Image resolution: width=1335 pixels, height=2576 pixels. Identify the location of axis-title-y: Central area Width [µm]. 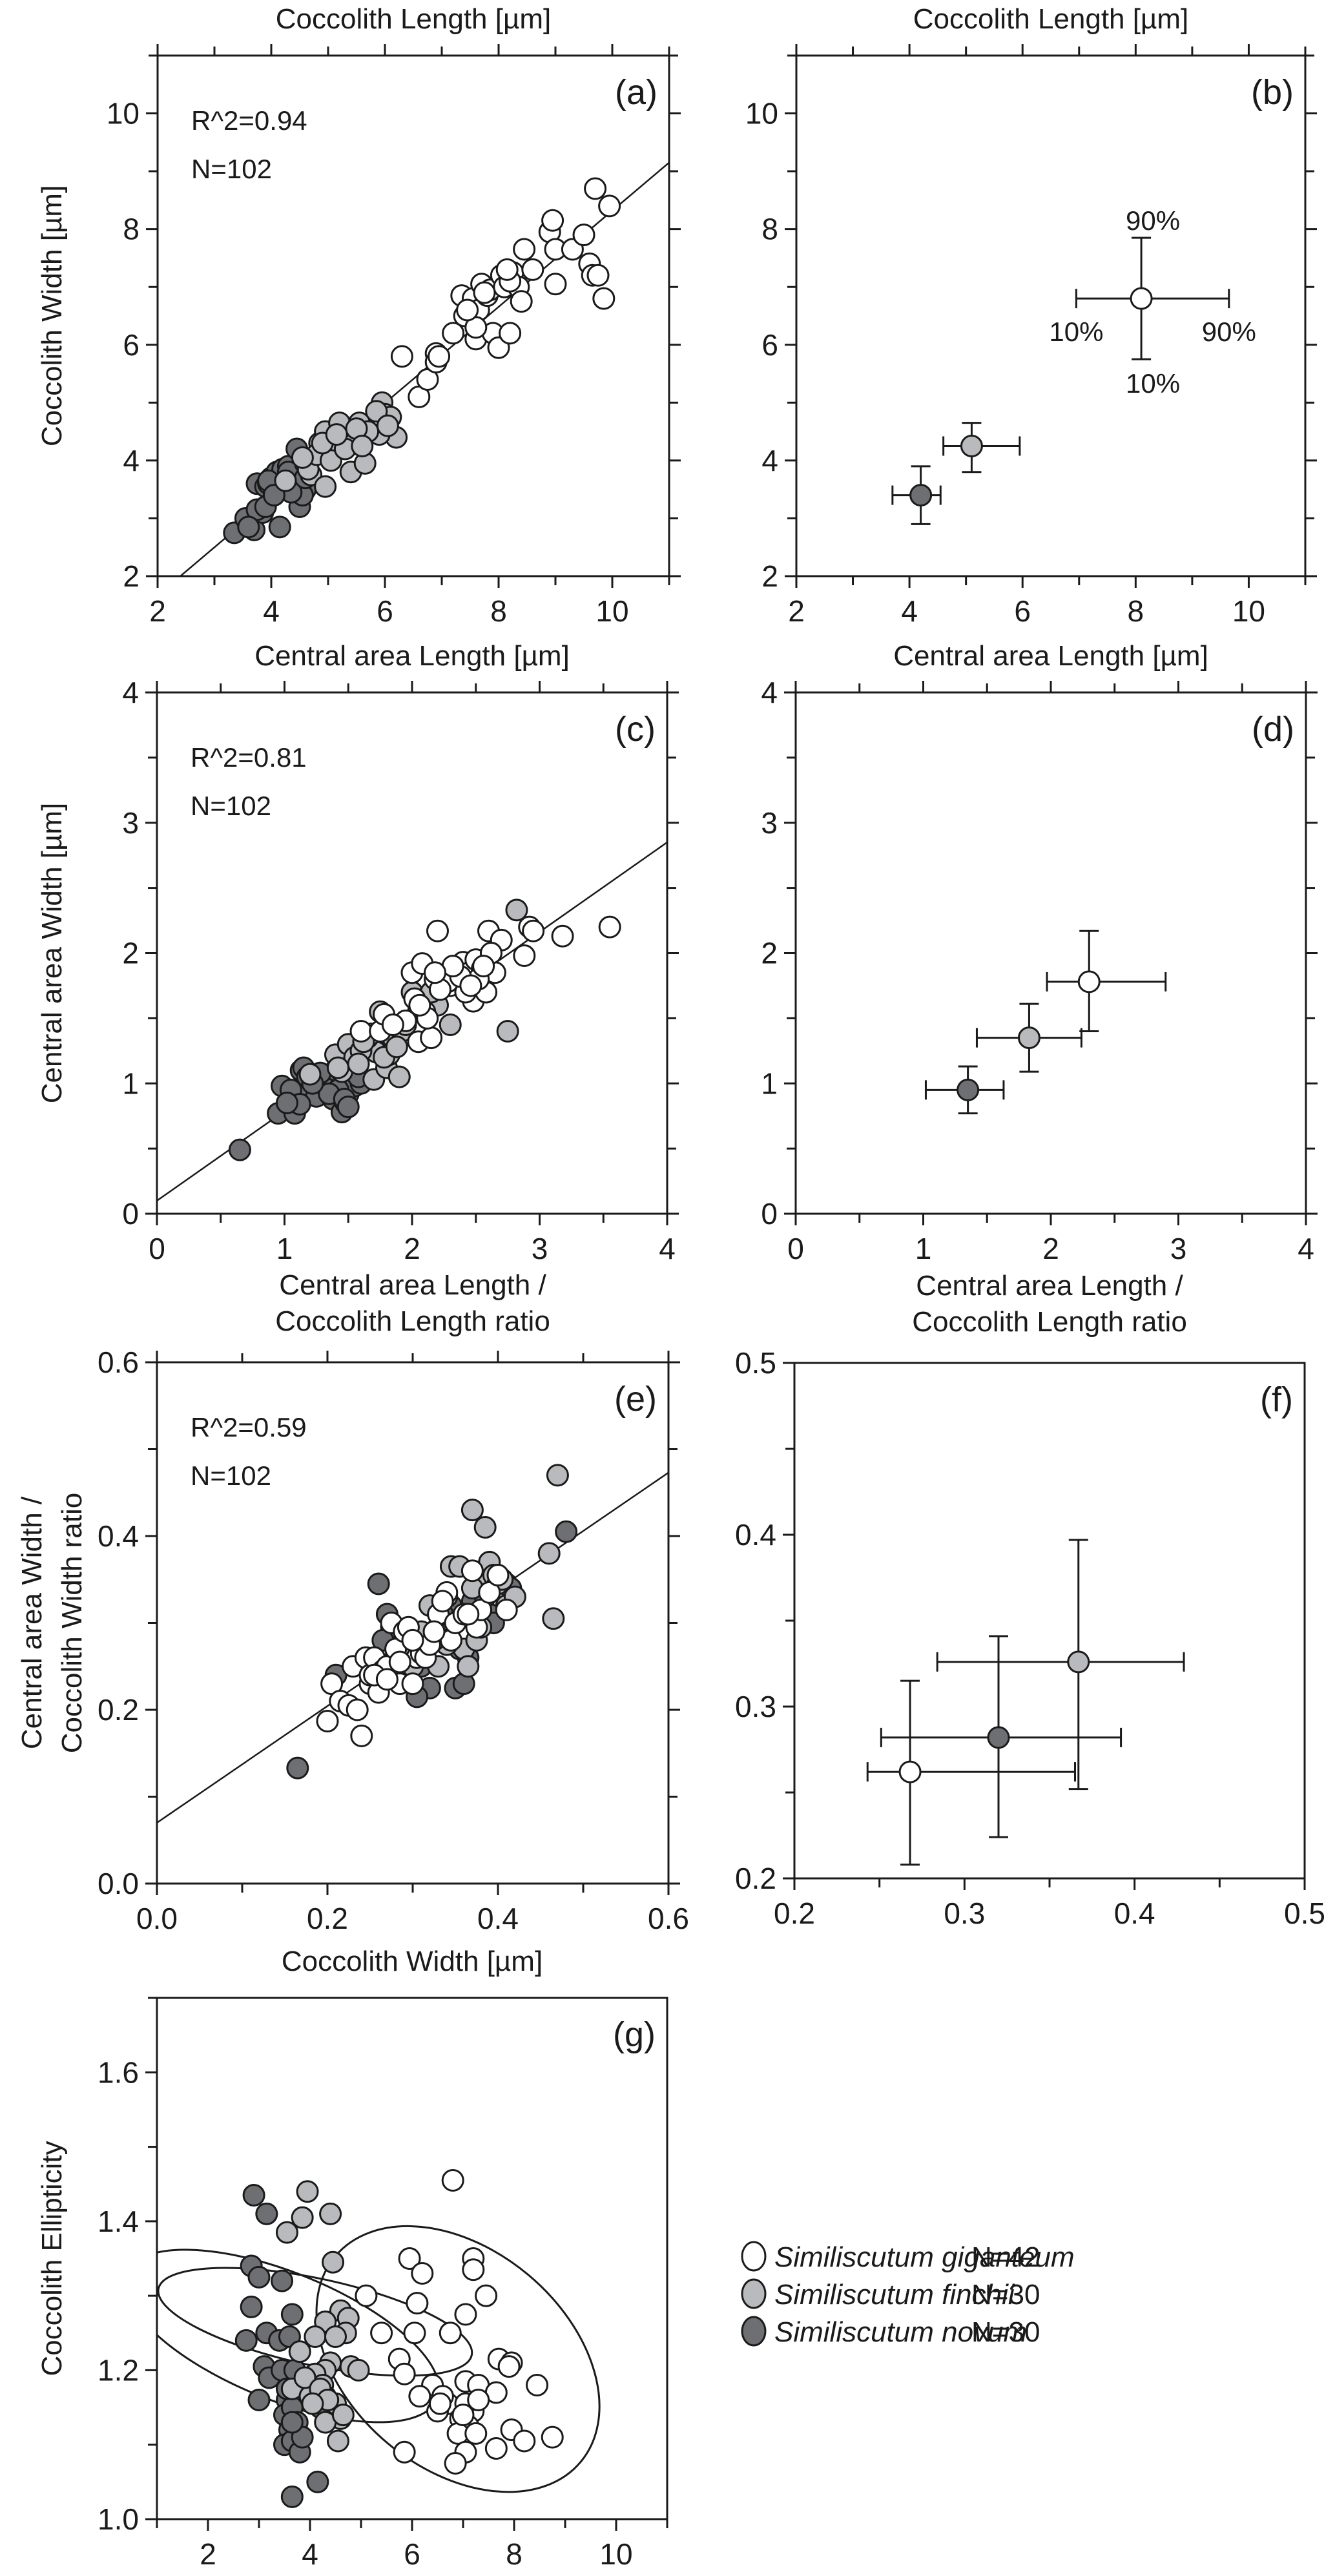
(52, 953).